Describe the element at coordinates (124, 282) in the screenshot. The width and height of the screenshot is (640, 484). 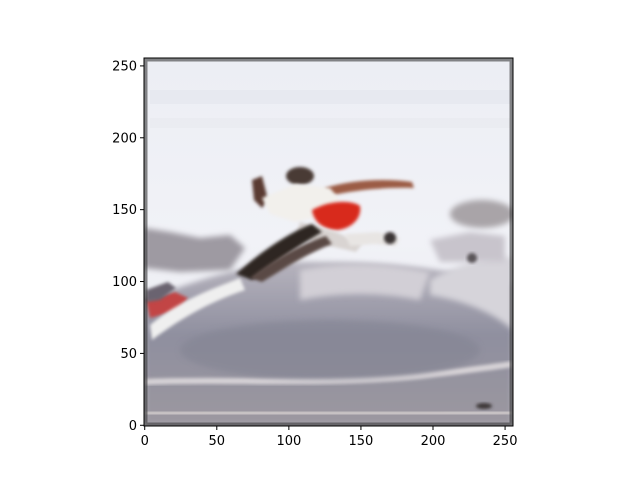
I see `y-tick-label: 100` at that location.